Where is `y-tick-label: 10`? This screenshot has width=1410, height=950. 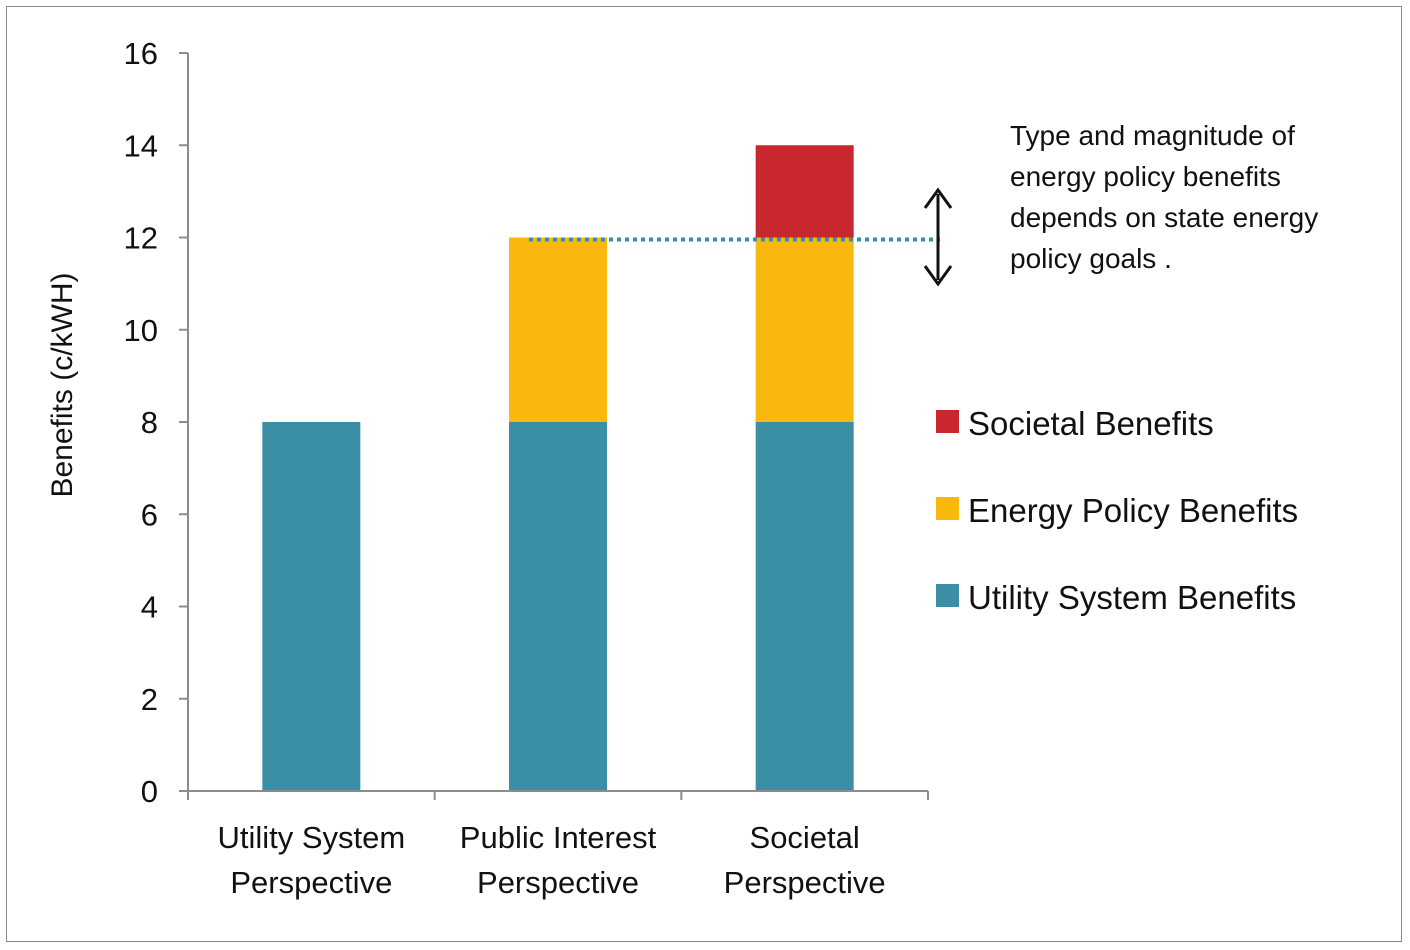 y-tick-label: 10 is located at coordinates (141, 330).